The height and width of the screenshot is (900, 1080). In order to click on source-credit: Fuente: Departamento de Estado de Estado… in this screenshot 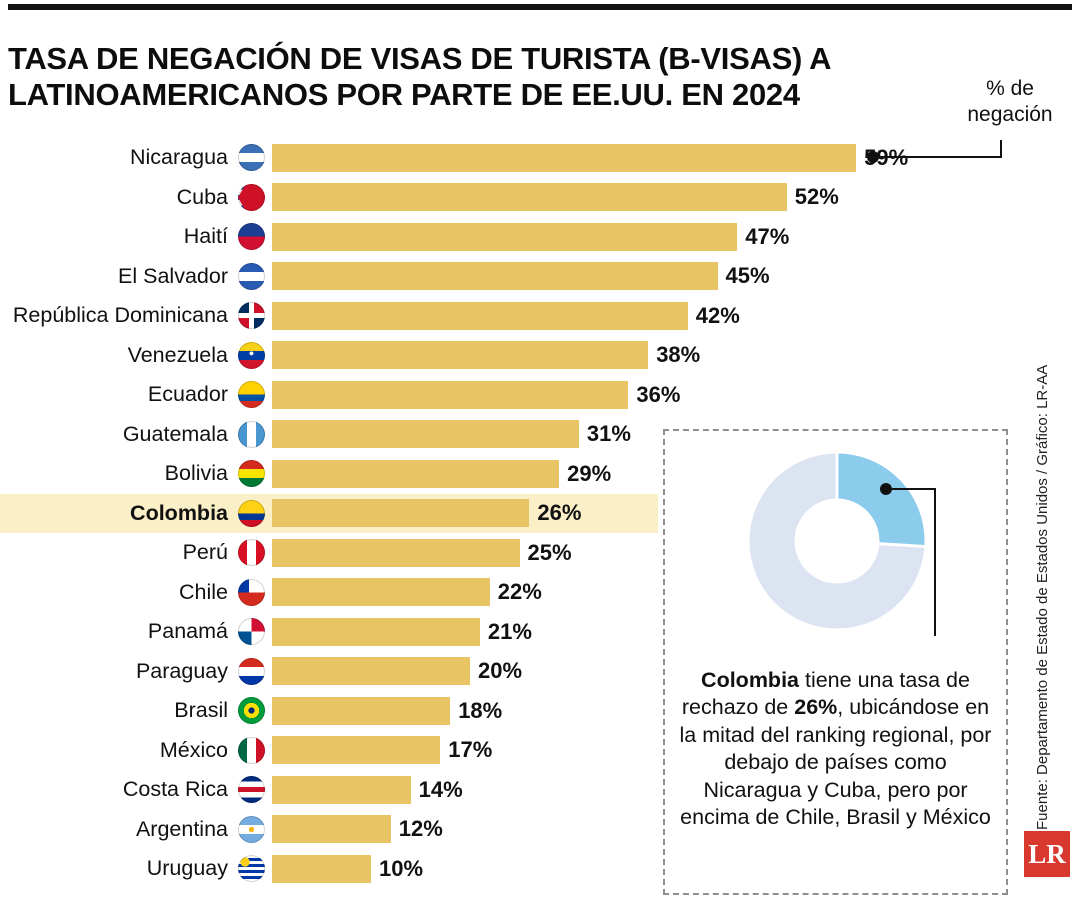, I will do `click(1042, 597)`.